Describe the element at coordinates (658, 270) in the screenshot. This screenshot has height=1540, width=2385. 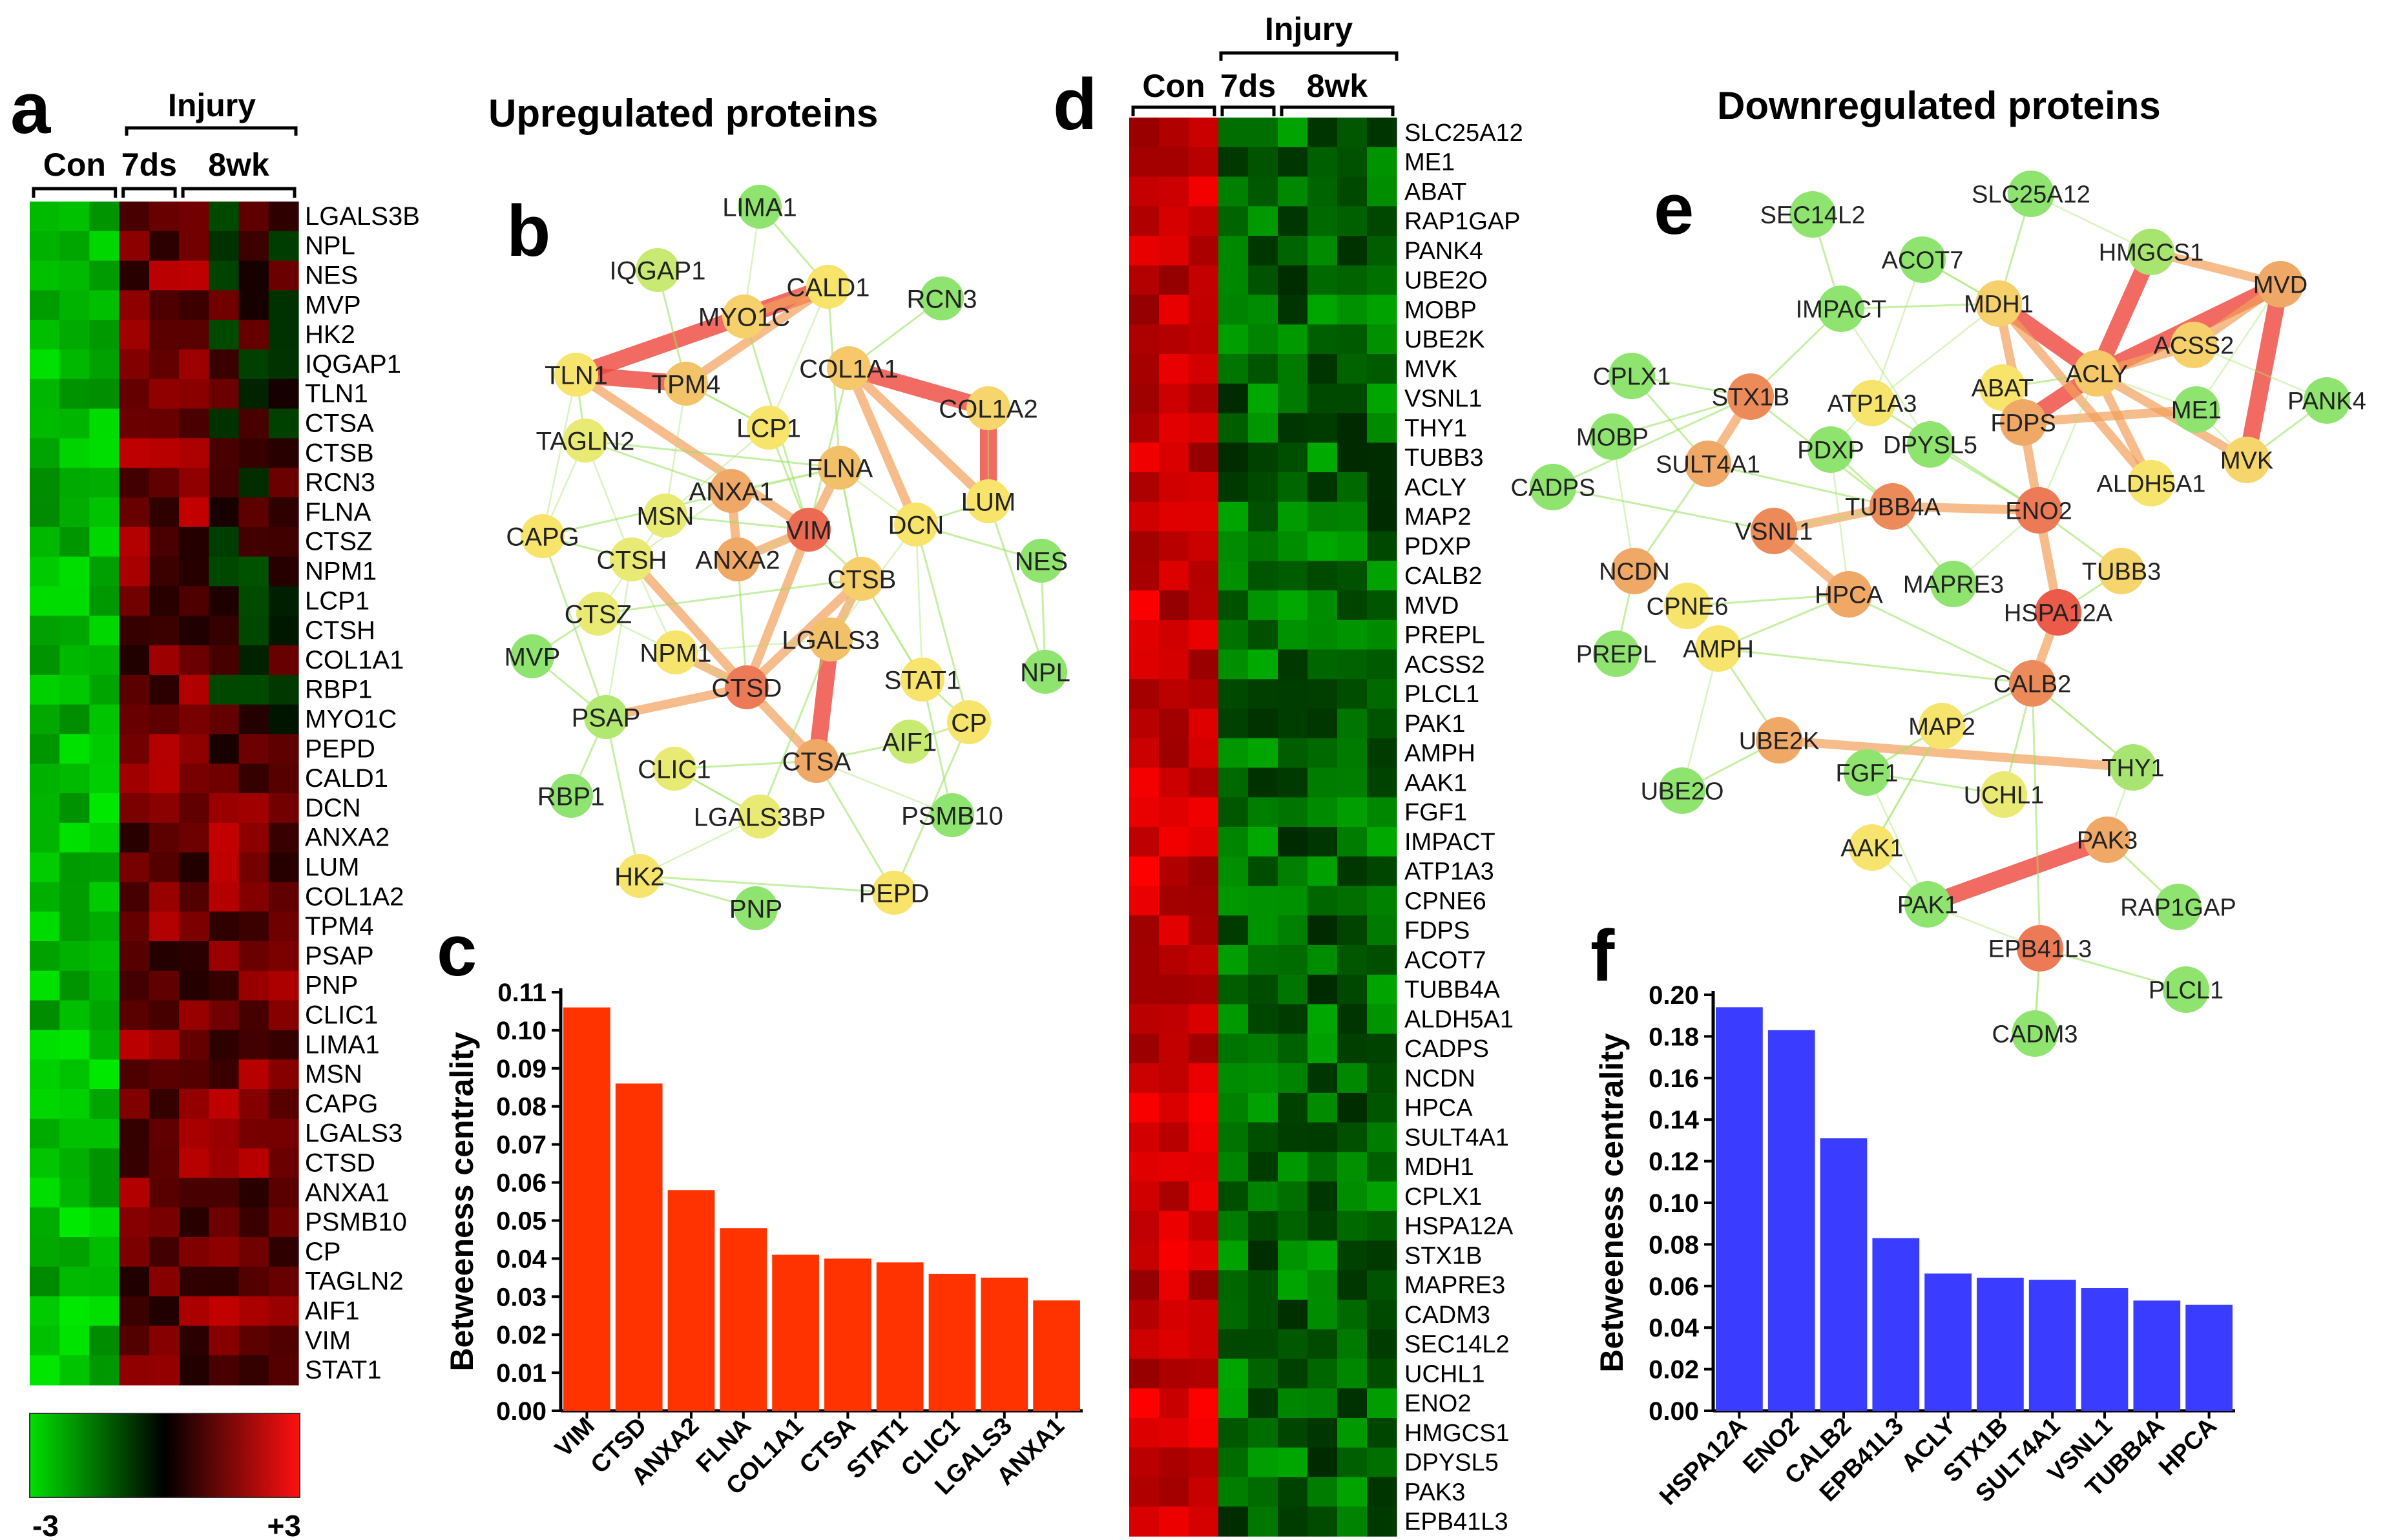
I see `node-label: IQGAP1` at that location.